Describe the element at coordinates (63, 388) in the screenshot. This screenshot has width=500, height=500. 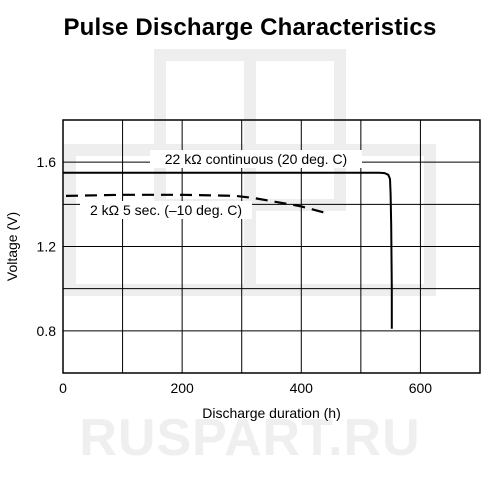
I see `x-tick-label: 0` at that location.